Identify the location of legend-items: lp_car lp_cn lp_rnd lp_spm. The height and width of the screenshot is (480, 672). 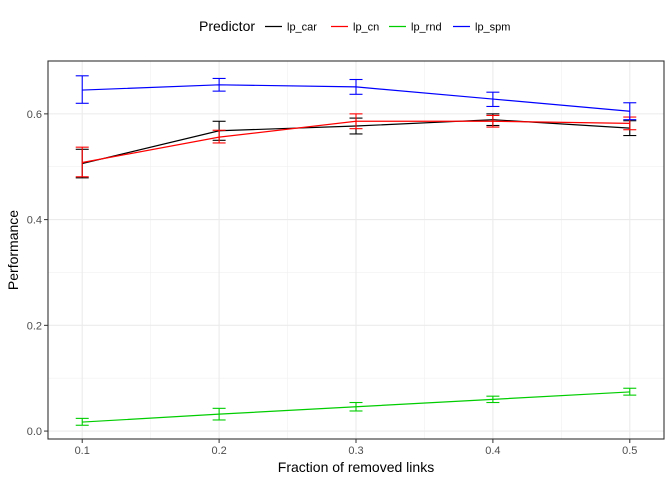
(387, 28).